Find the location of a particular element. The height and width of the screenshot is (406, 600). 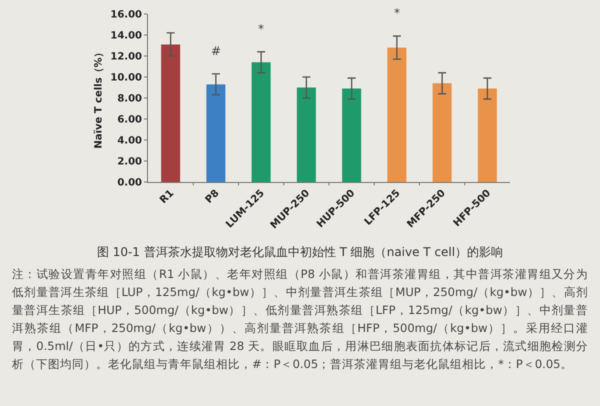

y-tick-label: 16.00 is located at coordinates (126, 15).